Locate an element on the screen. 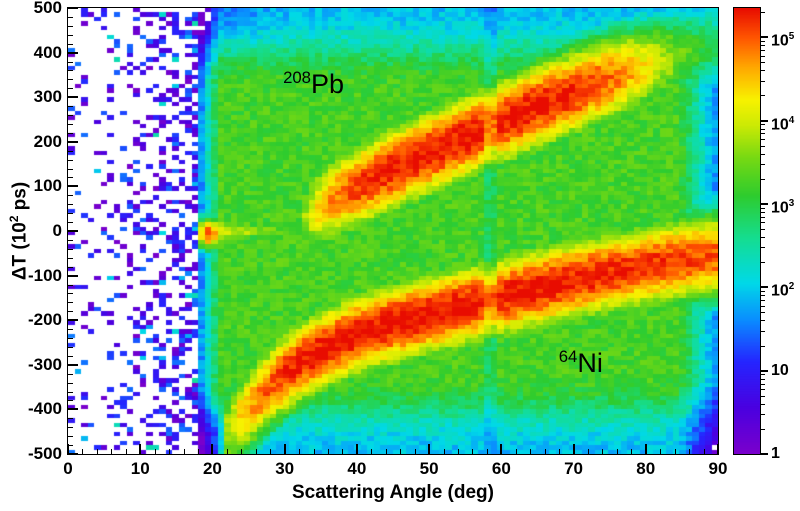 This screenshot has height=511, width=800. colorbar-tick-label: 10⁵ is located at coordinates (782, 39).